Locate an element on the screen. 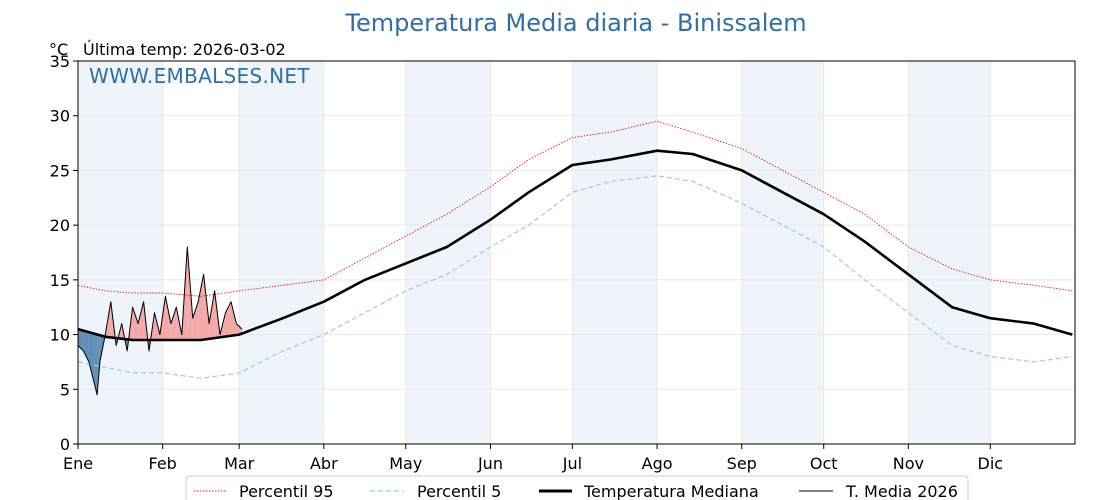 This screenshot has width=1120, height=500. y-tick-label: 35 is located at coordinates (60, 61).